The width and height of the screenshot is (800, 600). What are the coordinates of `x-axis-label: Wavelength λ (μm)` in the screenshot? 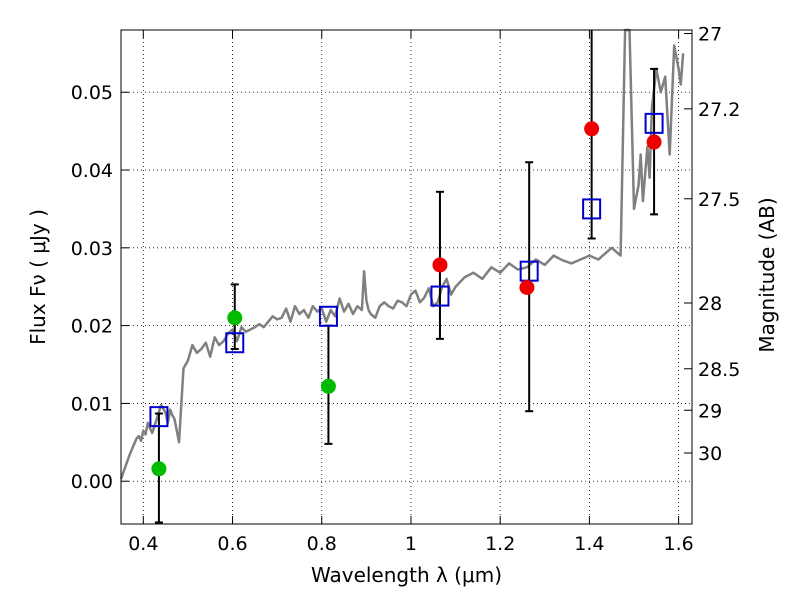 It's located at (406, 575).